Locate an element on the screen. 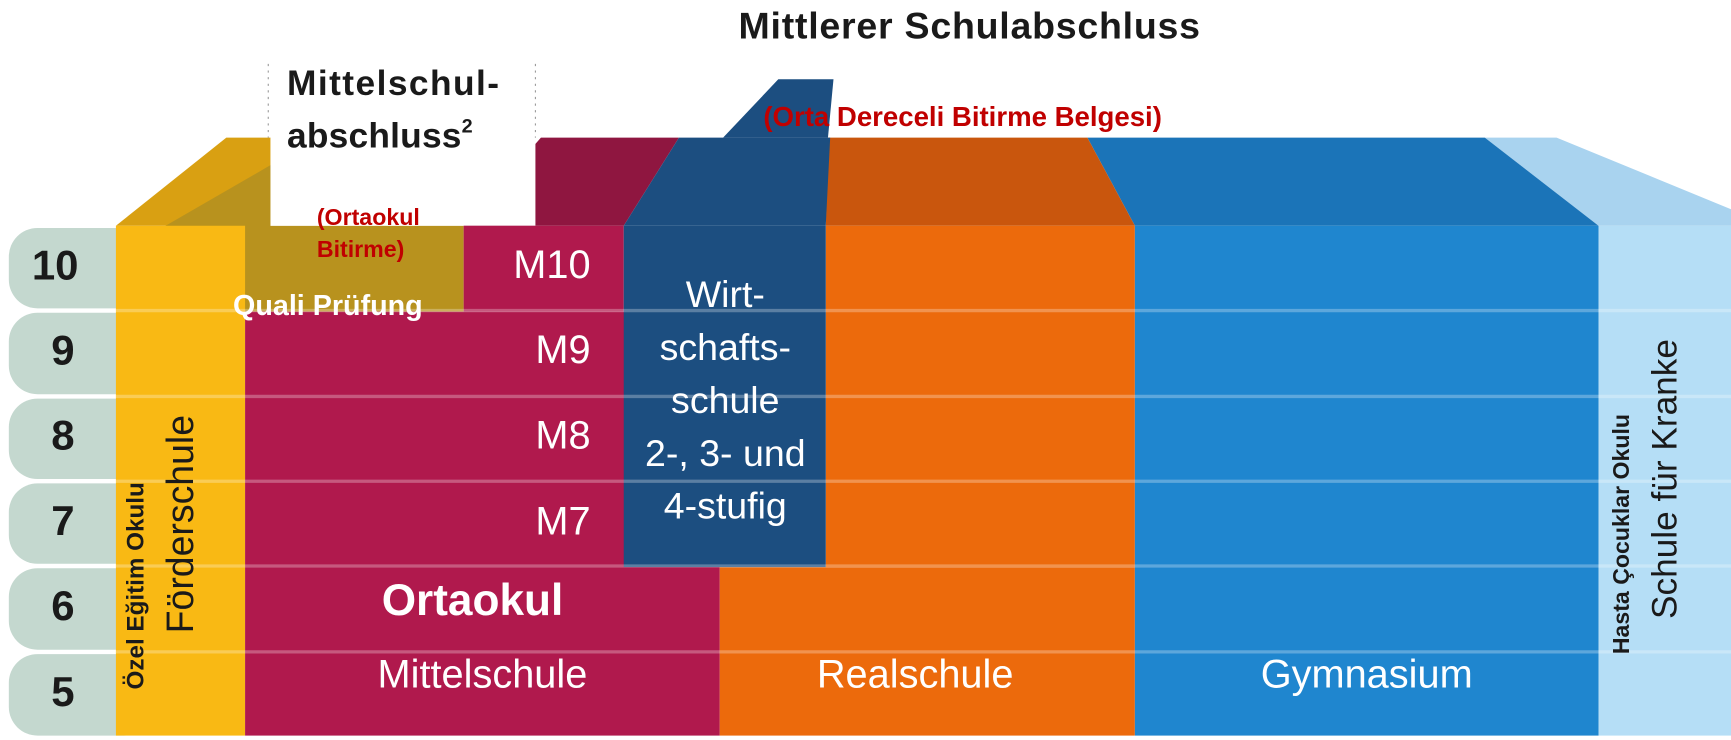 The height and width of the screenshot is (740, 1731). ortaokul-bitirme: (Ortaokul is located at coordinates (368, 217).